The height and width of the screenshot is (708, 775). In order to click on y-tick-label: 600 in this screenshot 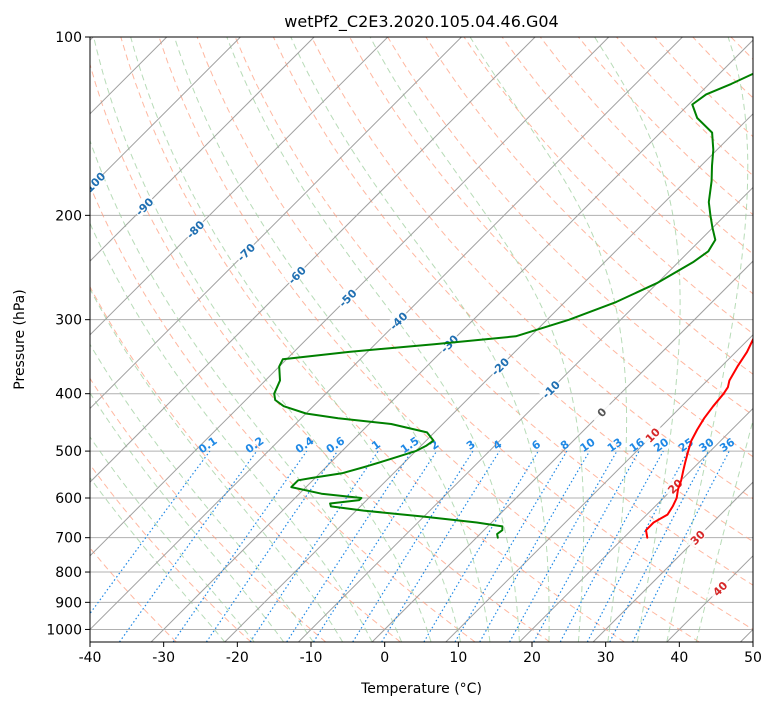, I will do `click(68, 499)`.